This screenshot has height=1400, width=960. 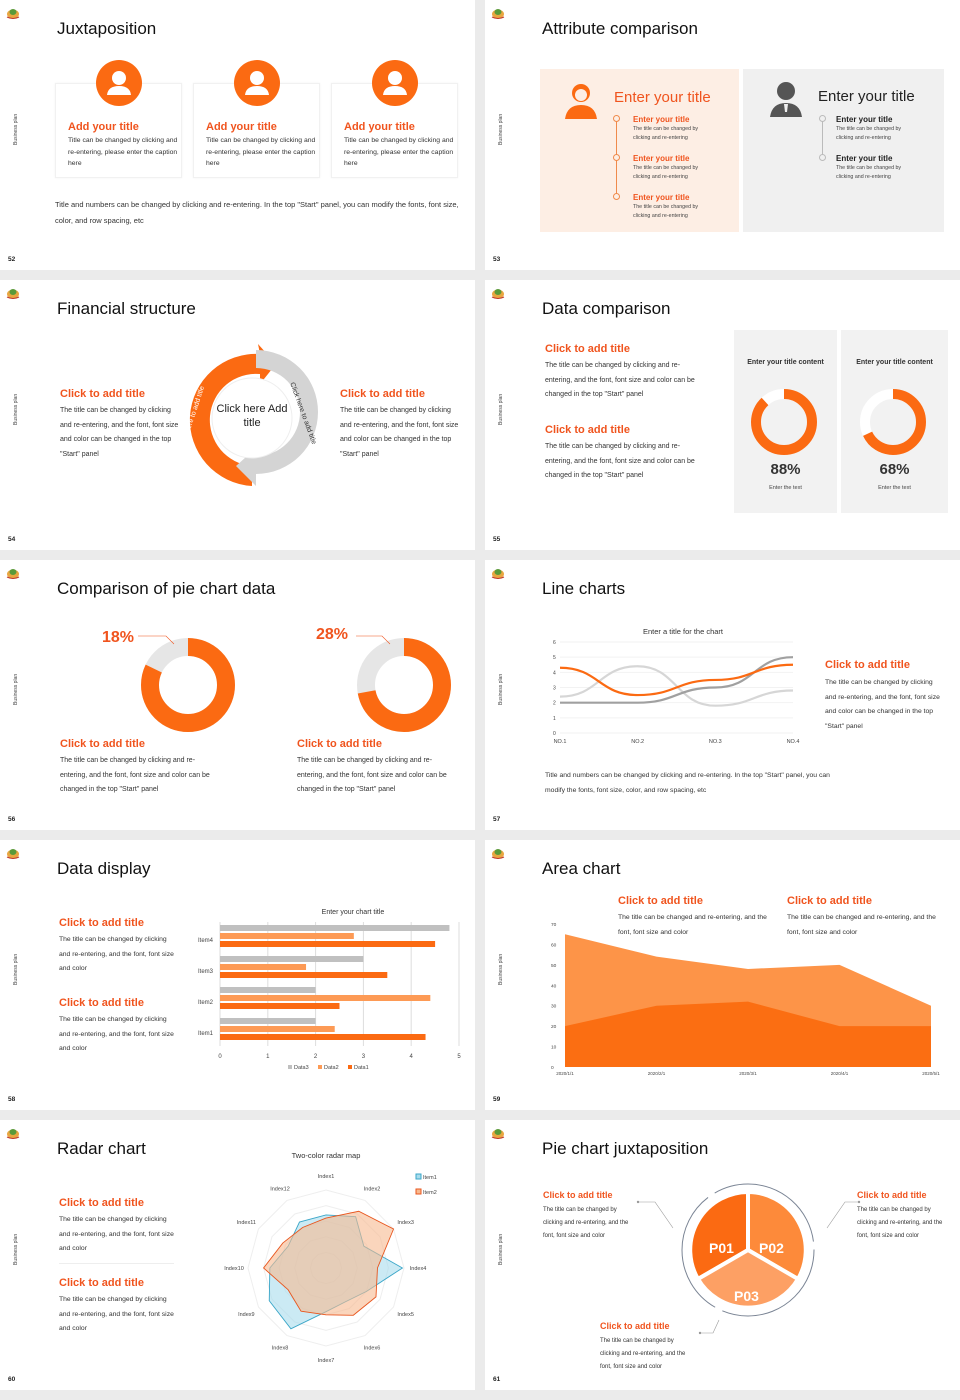 What do you see at coordinates (326, 1361) in the screenshot?
I see `axis-label: Index7` at bounding box center [326, 1361].